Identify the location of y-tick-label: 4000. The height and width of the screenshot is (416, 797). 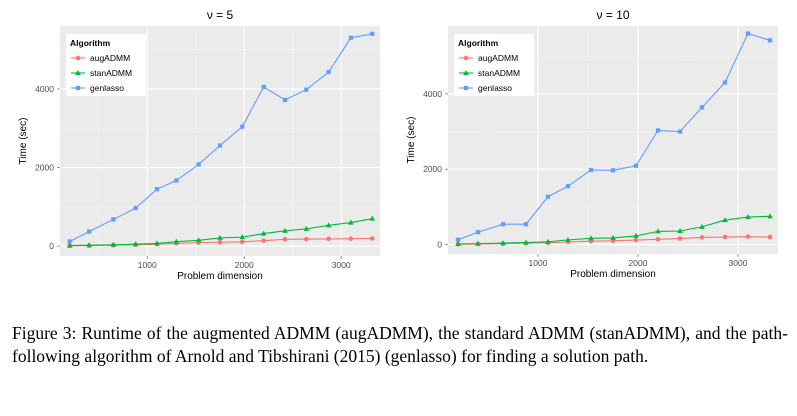
(44, 89).